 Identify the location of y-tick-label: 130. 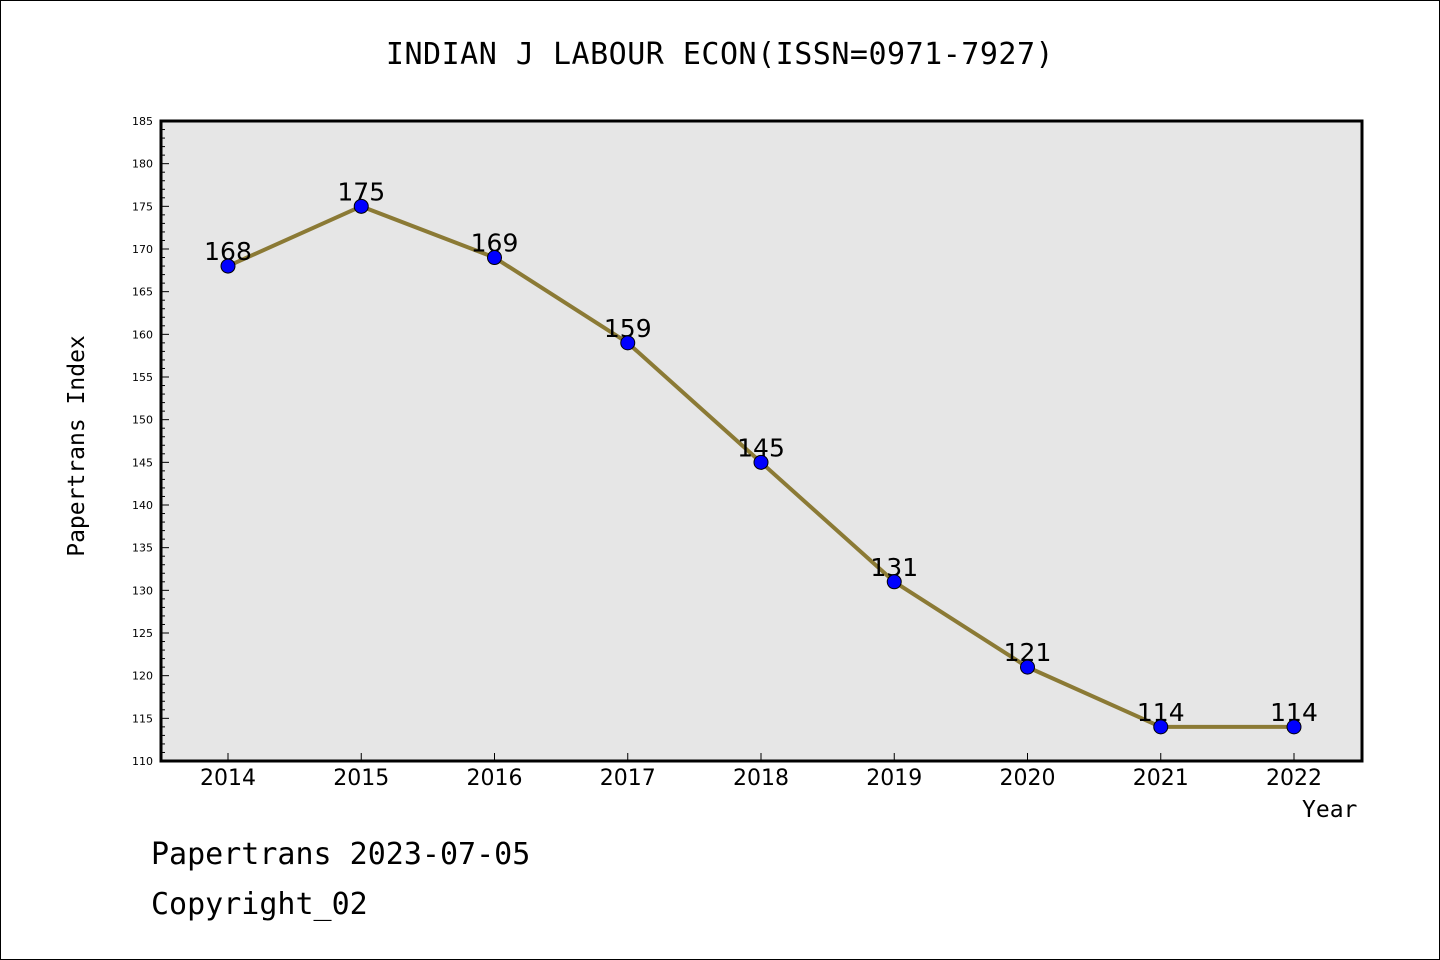
(142, 590).